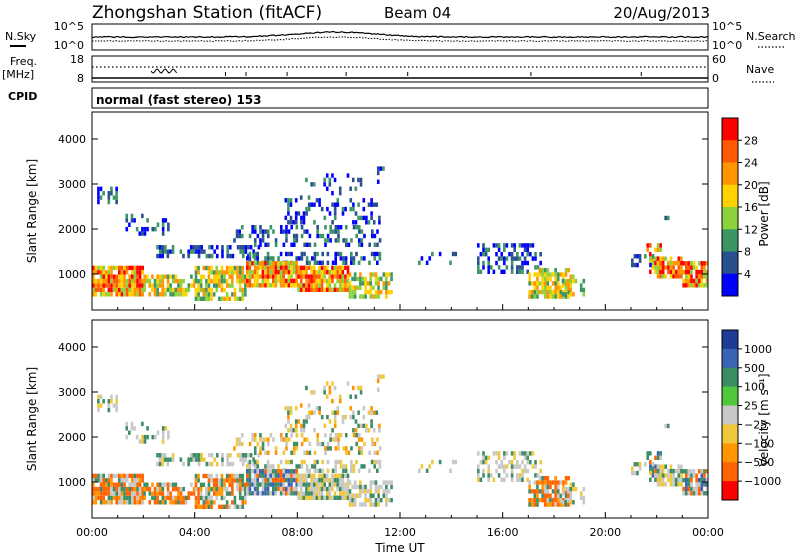  I want to click on nsky-panel: N.Sky 10^5 10^0 10^5 10^0 N.Search, so click(400, 36).